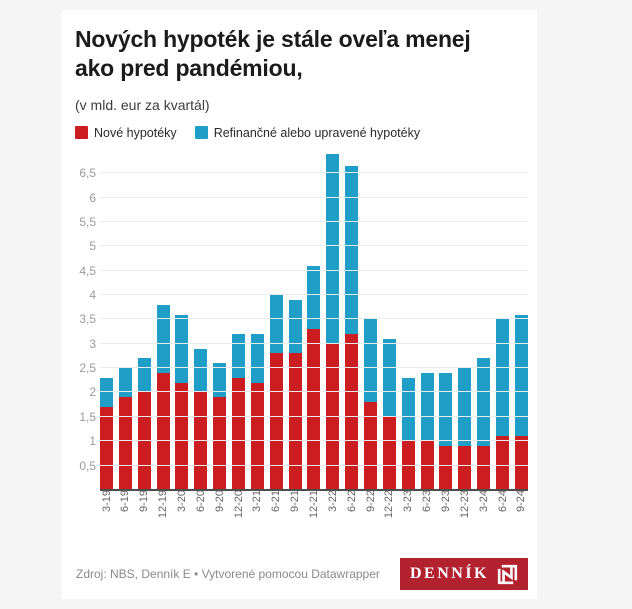  What do you see at coordinates (106, 500) in the screenshot?
I see `x-tick-label: 3-19` at bounding box center [106, 500].